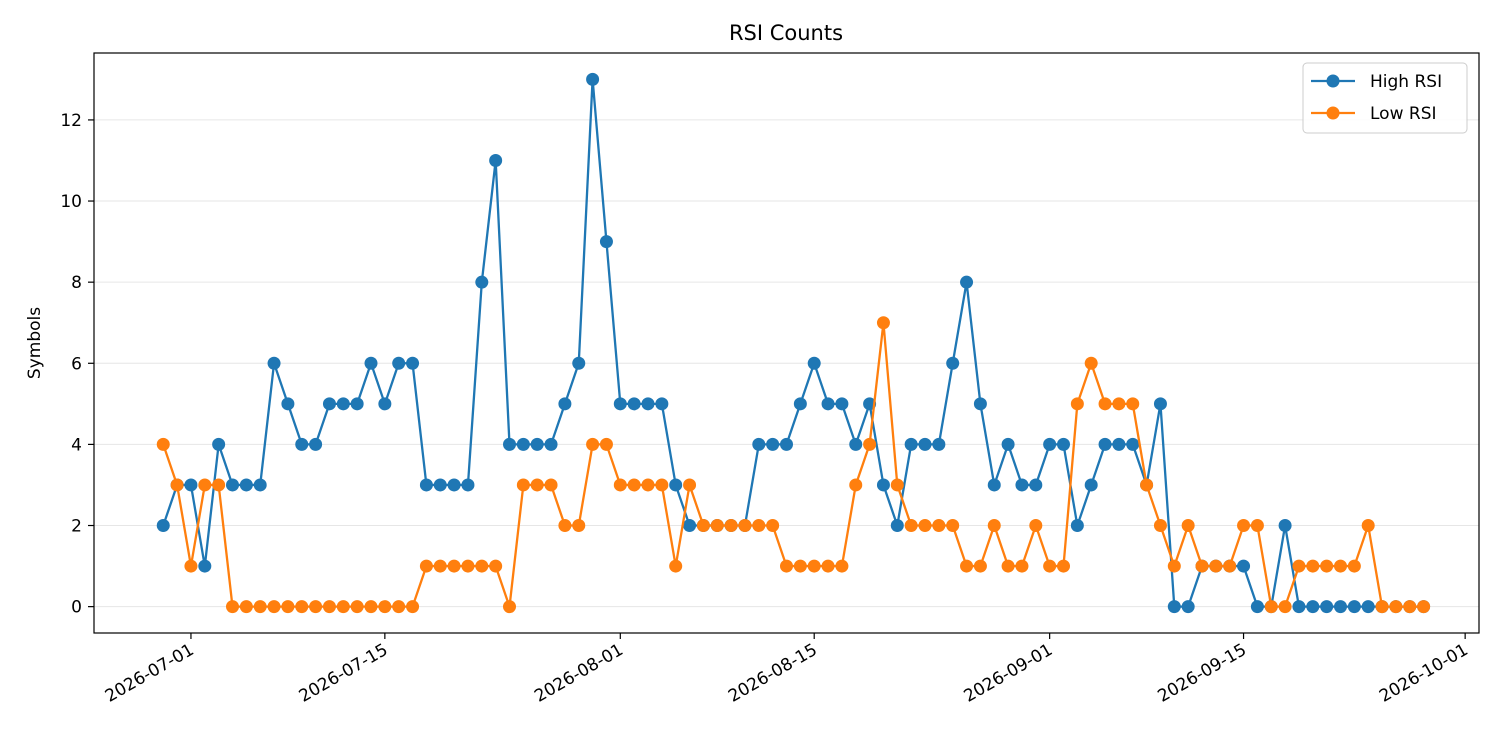 Image resolution: width=1500 pixels, height=750 pixels. Describe the element at coordinates (76, 608) in the screenshot. I see `y-tick-label: 0` at that location.